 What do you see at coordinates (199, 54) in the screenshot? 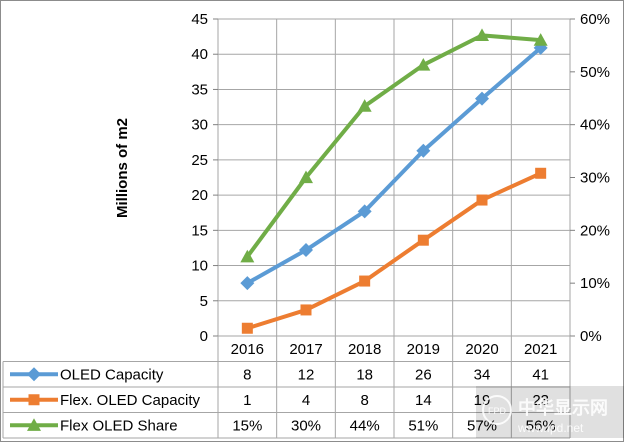
I see `y-tick-label: 40` at bounding box center [199, 54].